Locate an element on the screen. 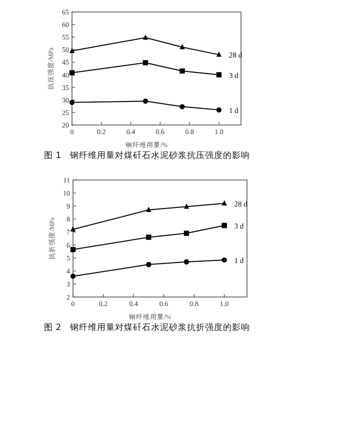 Image resolution: width=344 pixels, height=424 pixels. text: 图 2 钢纤维用量对煤矸石水泥砂浆抗折强度的影响 is located at coordinates (147, 327).